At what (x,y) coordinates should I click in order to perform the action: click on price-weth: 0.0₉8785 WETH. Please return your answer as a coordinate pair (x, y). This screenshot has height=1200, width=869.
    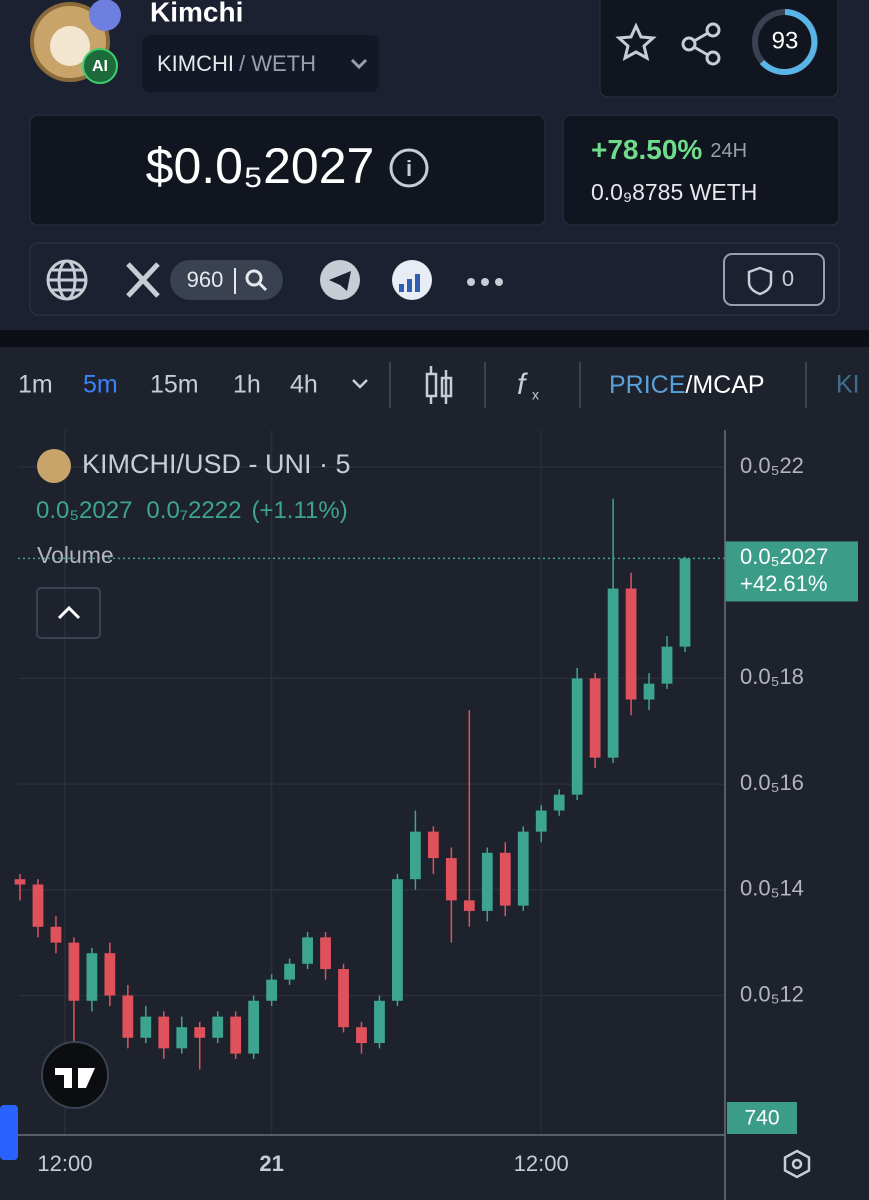
    Looking at the image, I should click on (674, 192).